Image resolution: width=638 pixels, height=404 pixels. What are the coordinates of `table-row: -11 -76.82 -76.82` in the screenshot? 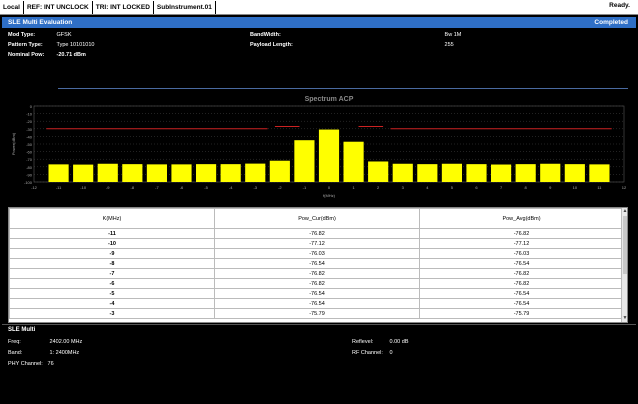 It's located at (316, 233).